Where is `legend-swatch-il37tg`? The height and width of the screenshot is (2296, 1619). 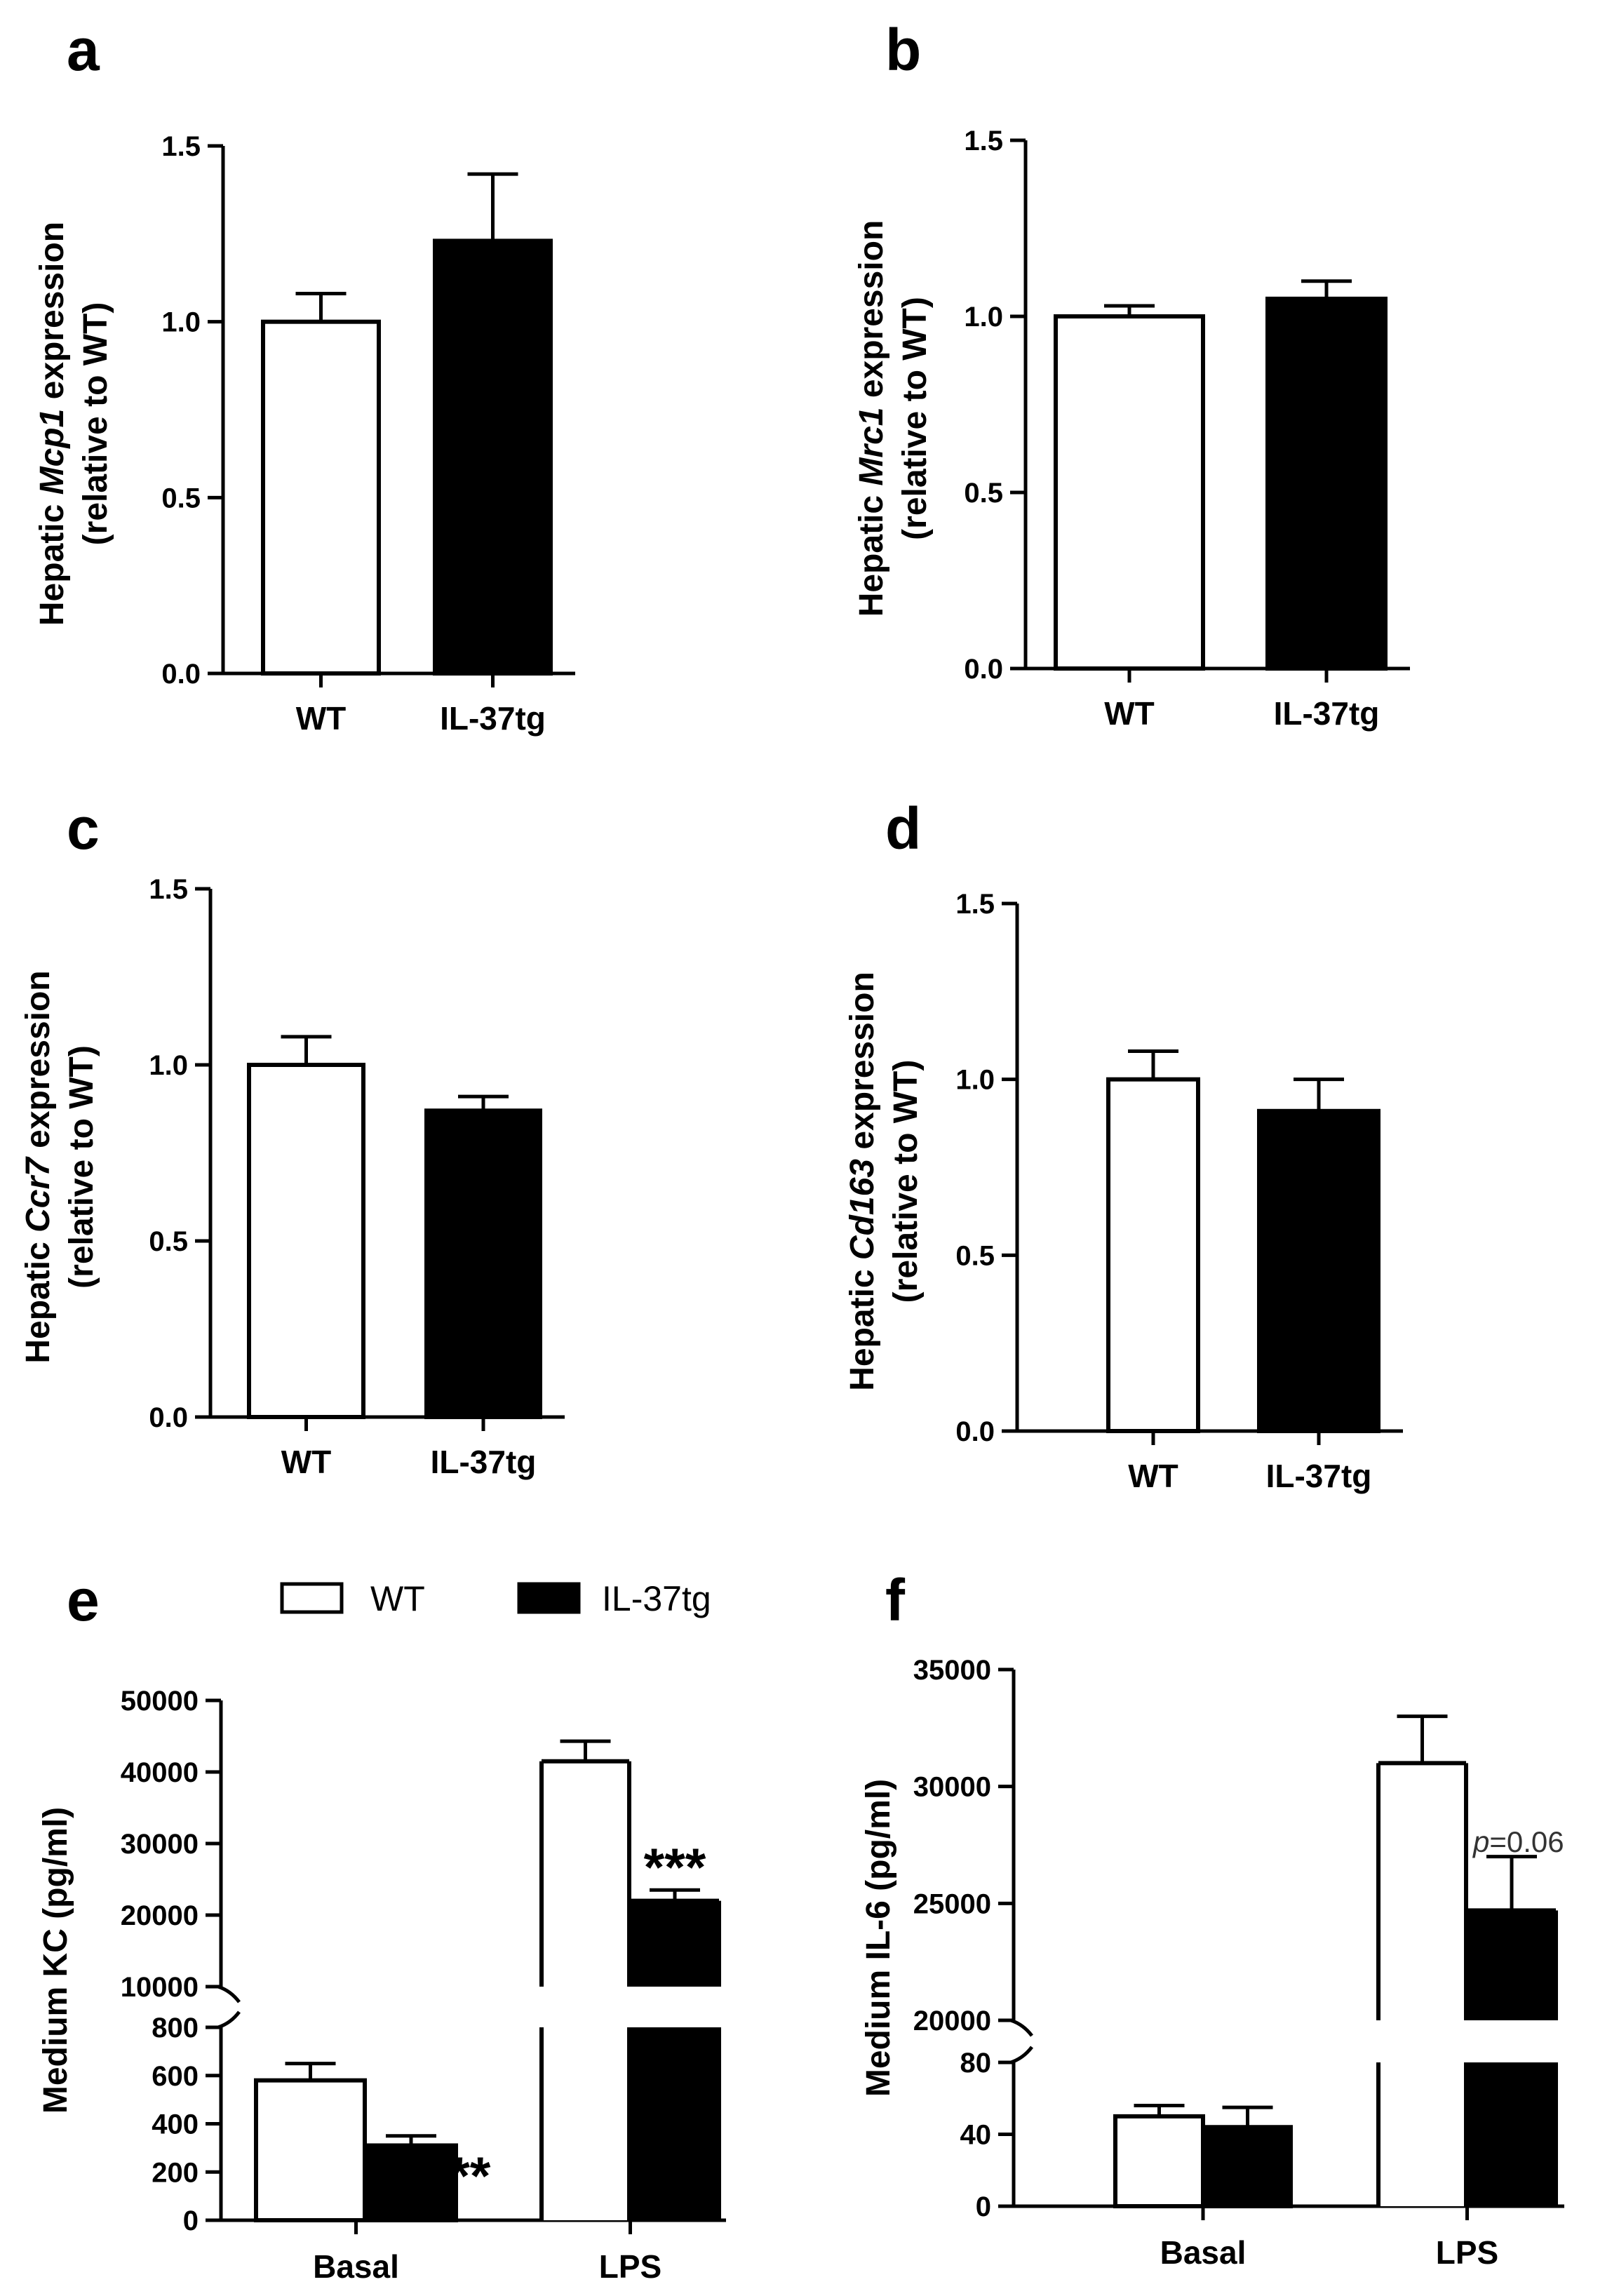 legend-swatch-il37tg is located at coordinates (549, 1598).